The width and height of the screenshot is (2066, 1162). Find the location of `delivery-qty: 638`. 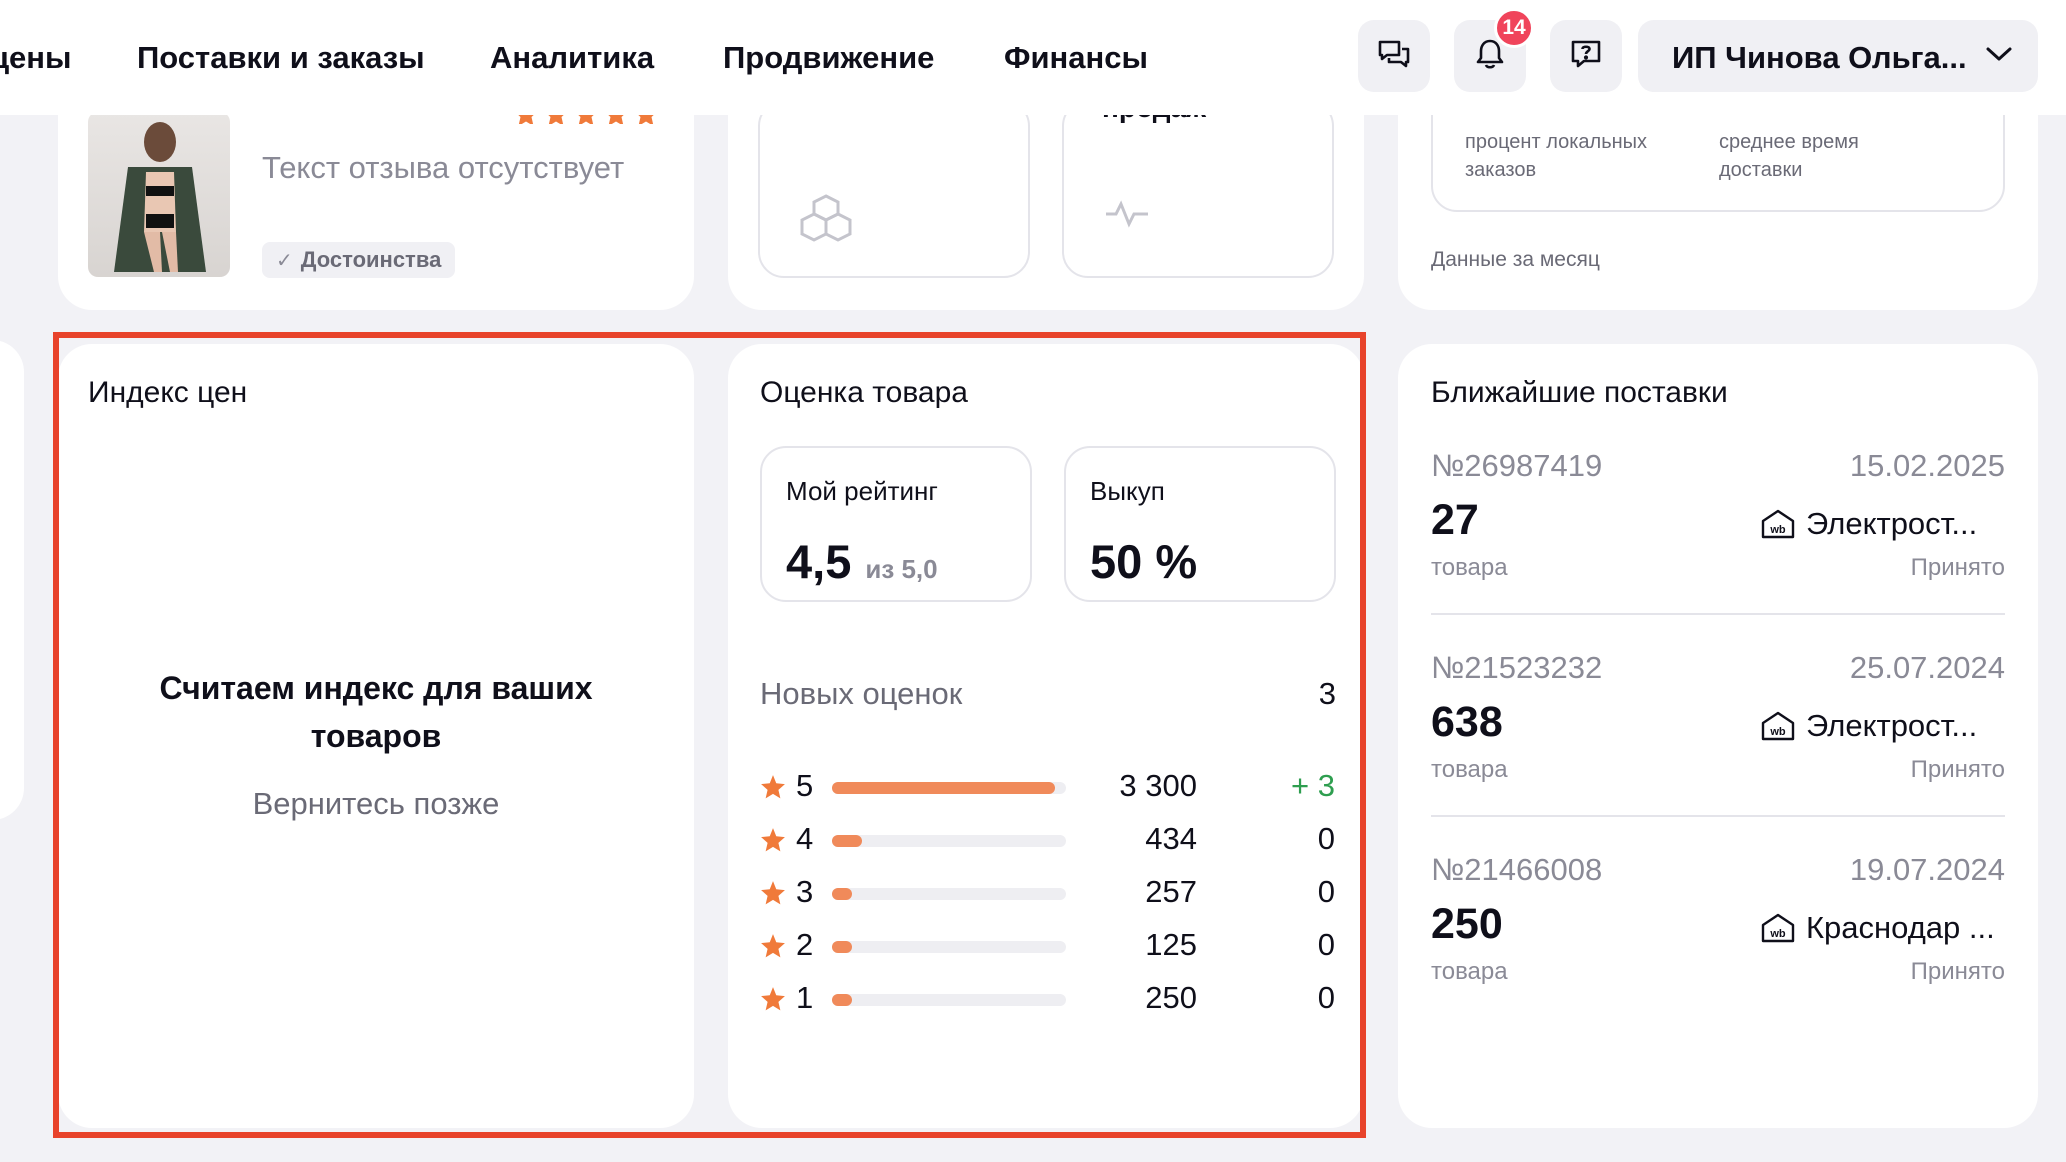

delivery-qty: 638 is located at coordinates (1467, 722).